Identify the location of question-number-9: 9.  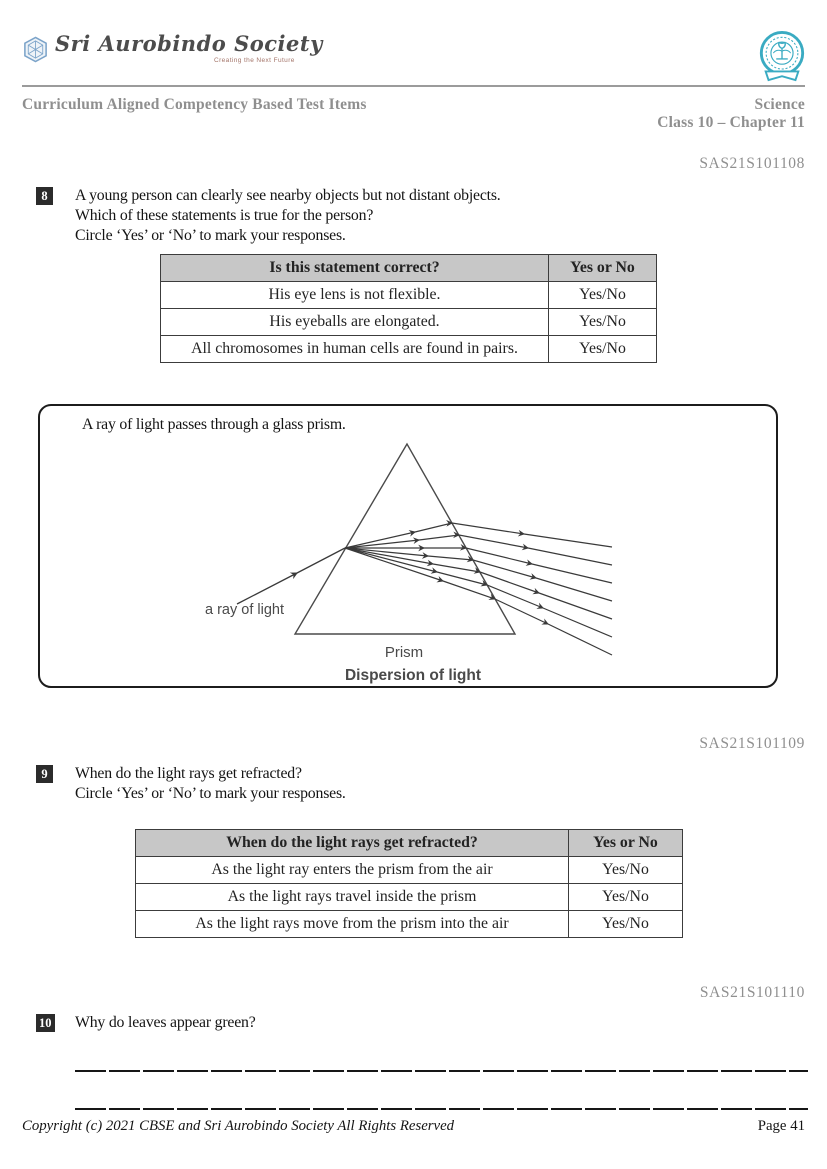
(44, 774).